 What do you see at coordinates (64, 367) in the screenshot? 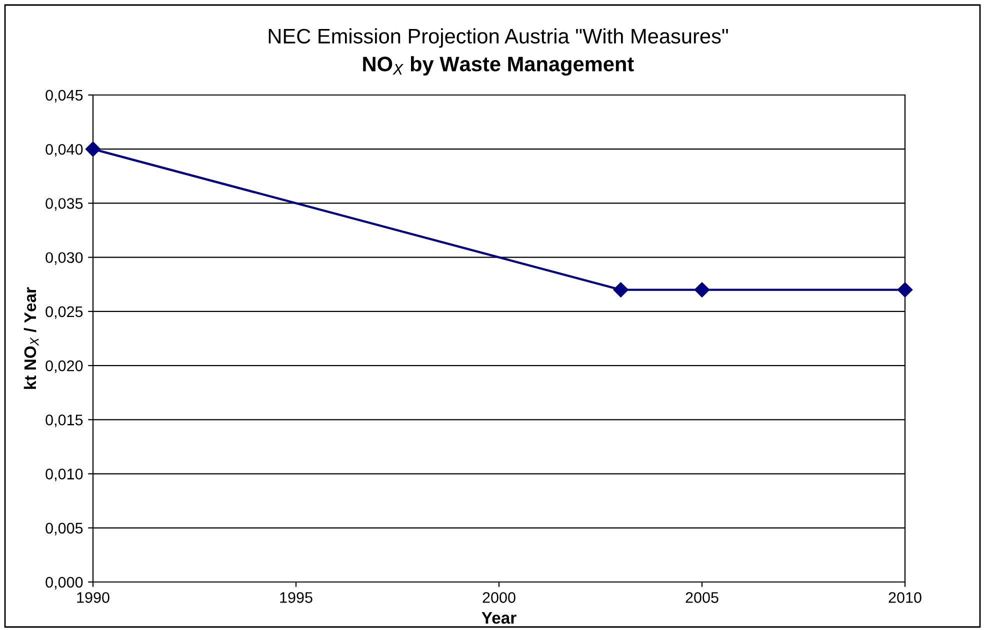
I see `y-tick-label: 0,020` at bounding box center [64, 367].